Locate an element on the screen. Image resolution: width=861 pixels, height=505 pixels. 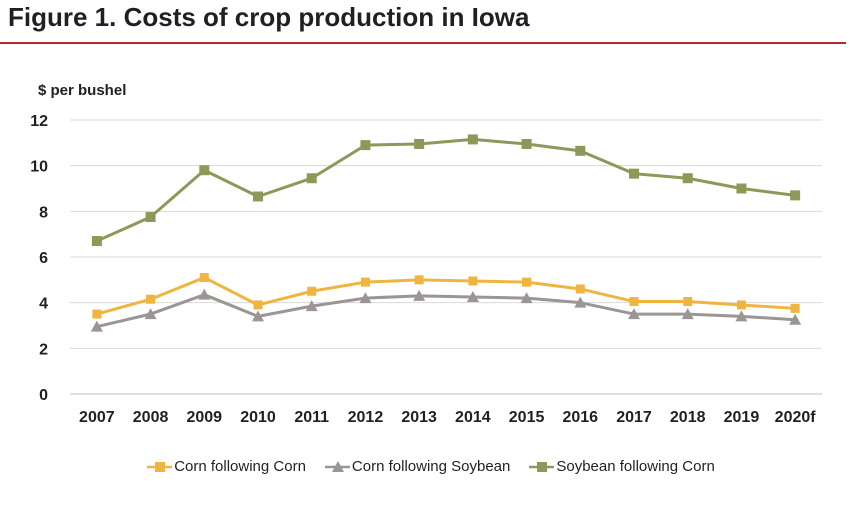
x-tick-label: 2009 is located at coordinates (204, 417).